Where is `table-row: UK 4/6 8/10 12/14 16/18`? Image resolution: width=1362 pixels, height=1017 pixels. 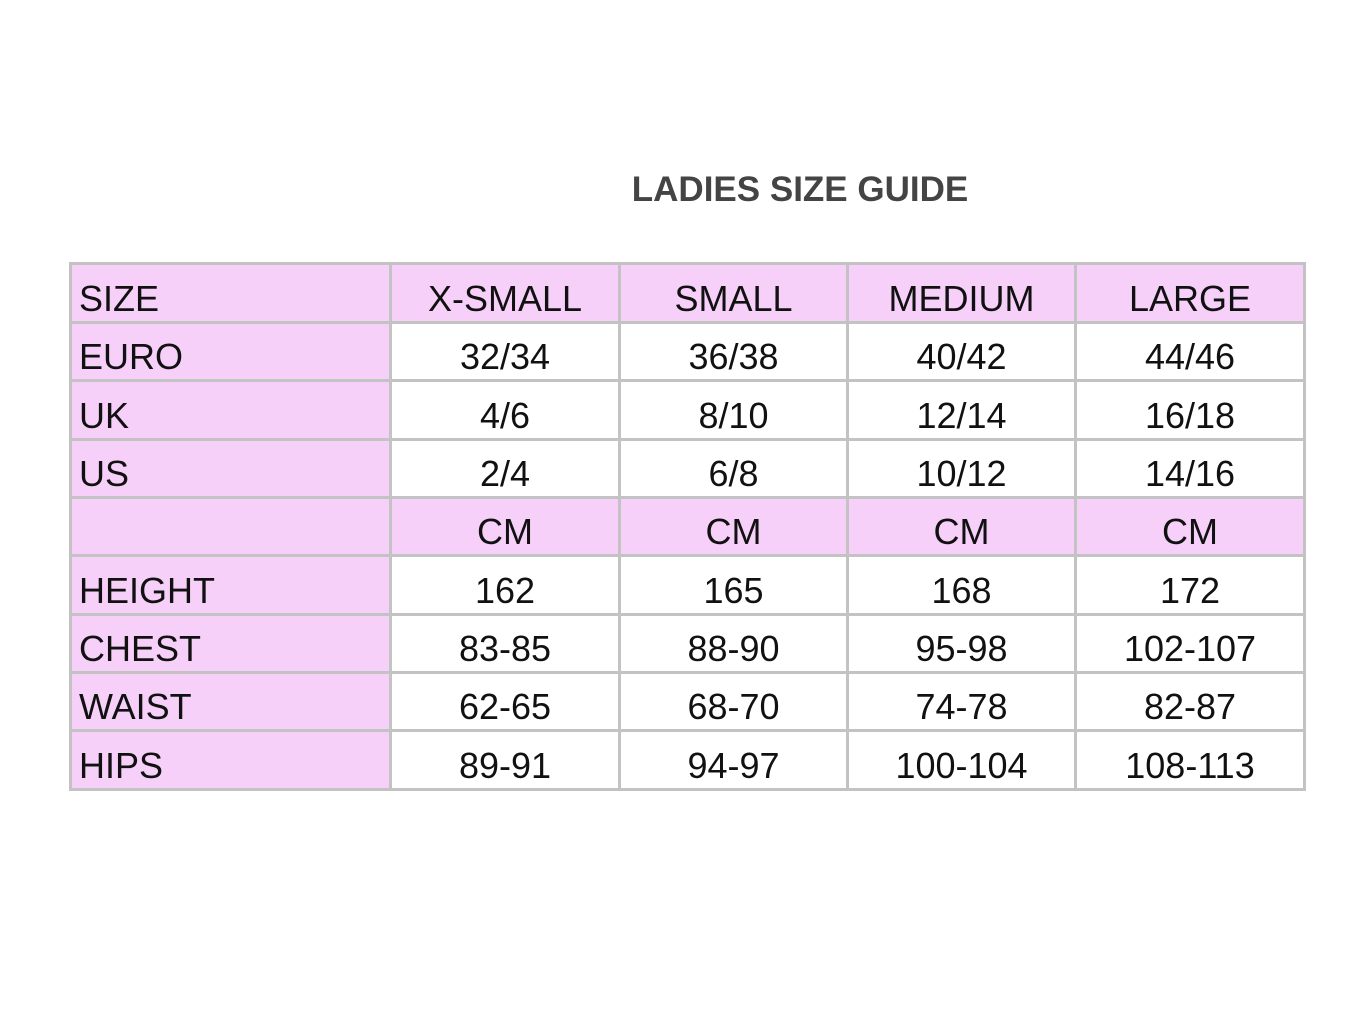
table-row: UK 4/6 8/10 12/14 16/18 is located at coordinates (687, 410).